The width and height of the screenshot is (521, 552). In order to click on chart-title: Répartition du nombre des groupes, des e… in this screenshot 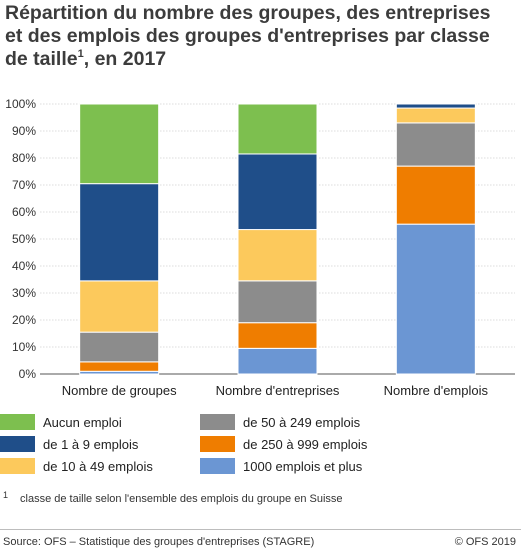, I will do `click(261, 36)`.